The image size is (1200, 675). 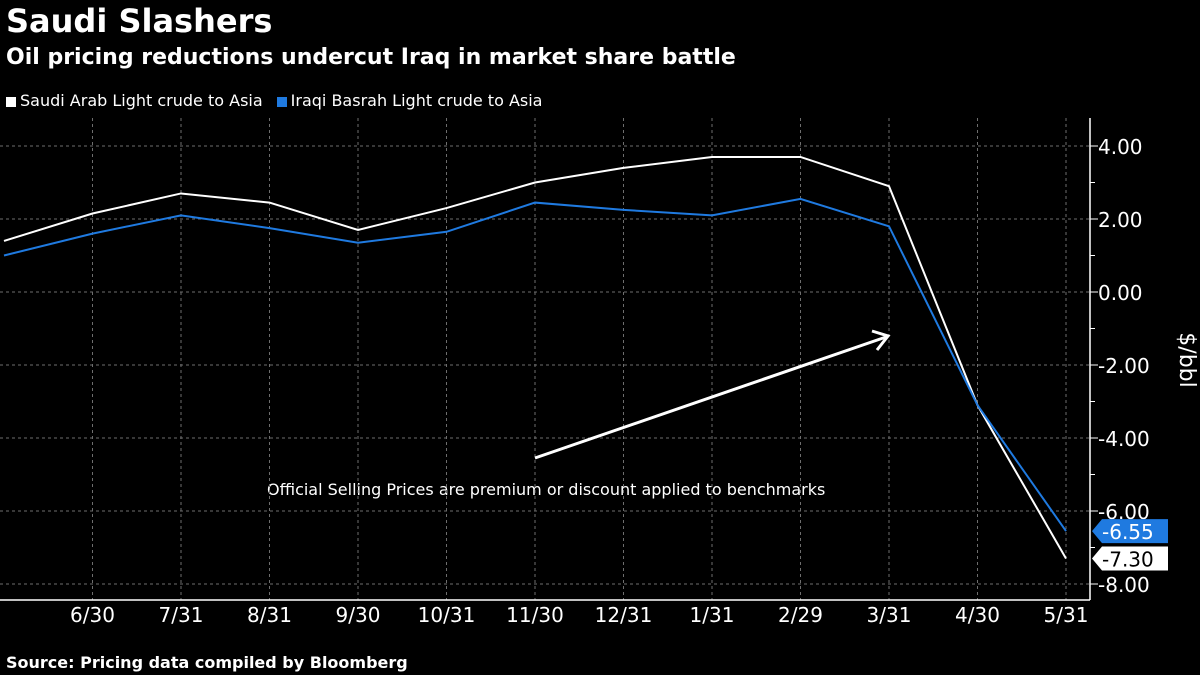 I want to click on x-tick-label: 9/30, so click(x=358, y=615).